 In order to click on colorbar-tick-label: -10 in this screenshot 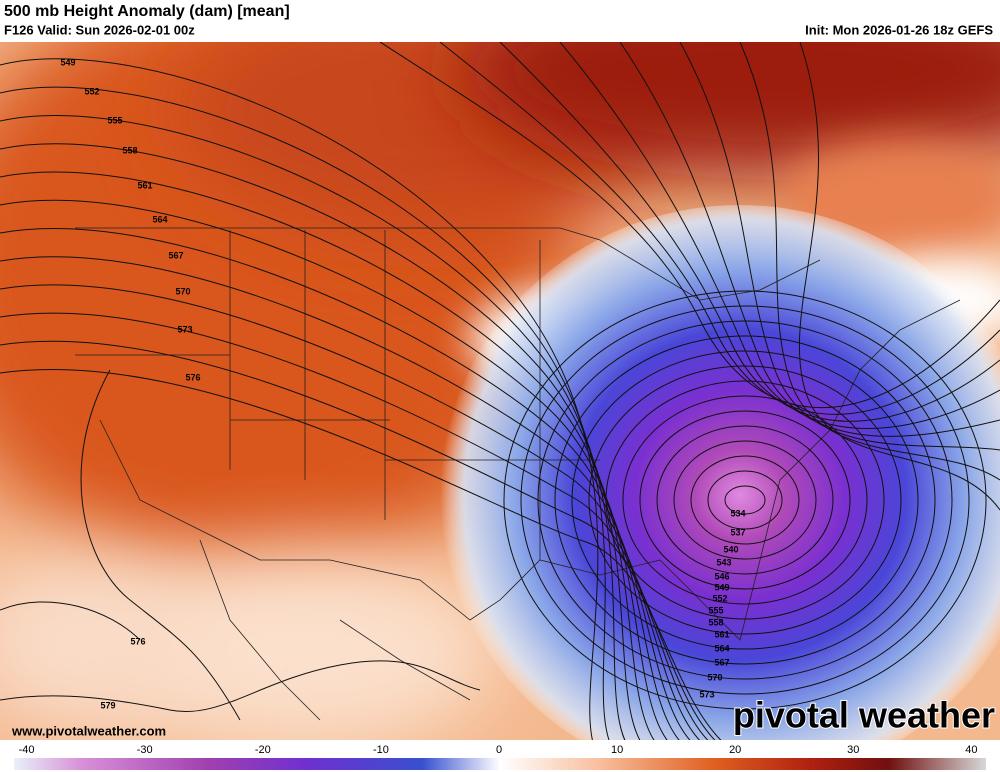, I will do `click(381, 750)`.